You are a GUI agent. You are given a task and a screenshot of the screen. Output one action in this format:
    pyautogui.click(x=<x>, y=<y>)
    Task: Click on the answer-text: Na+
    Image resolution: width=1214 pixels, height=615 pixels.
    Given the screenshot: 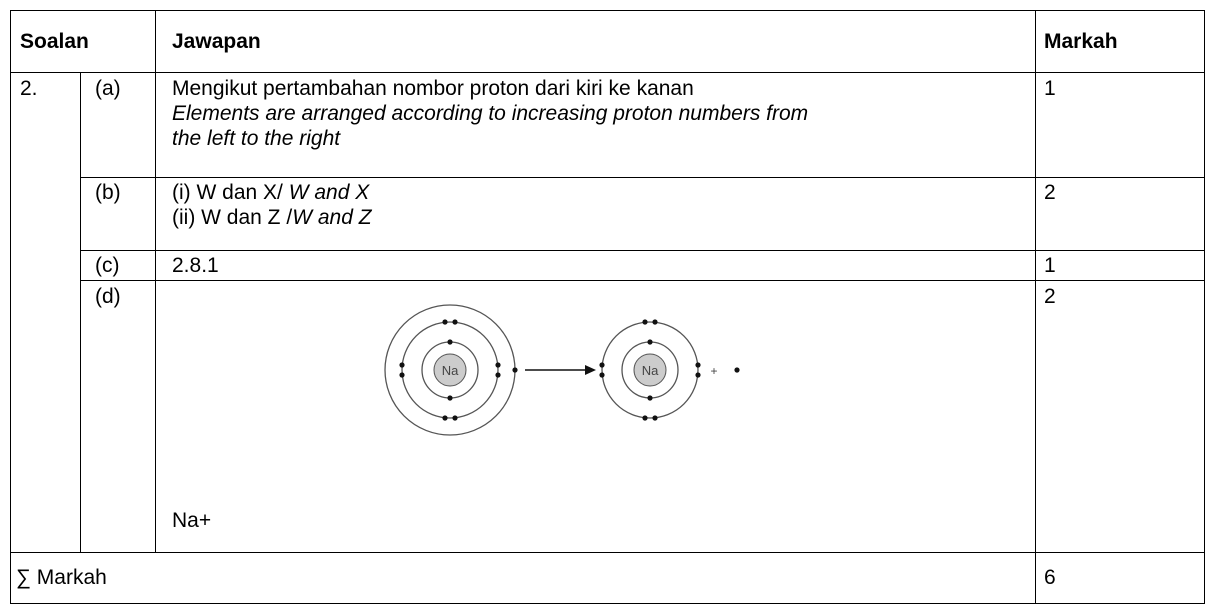 What is the action you would take?
    pyautogui.click(x=192, y=520)
    